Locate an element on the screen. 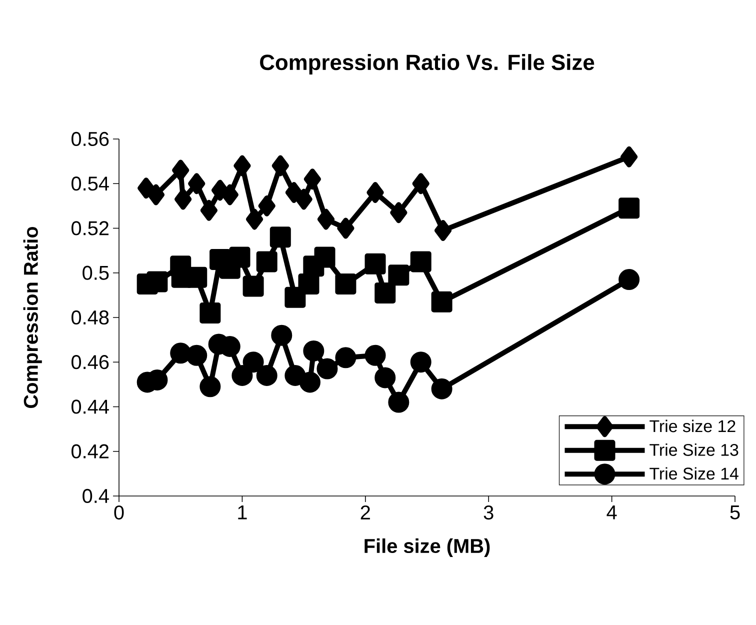 The width and height of the screenshot is (756, 625). legend-label: Trie Size 14 is located at coordinates (694, 473).